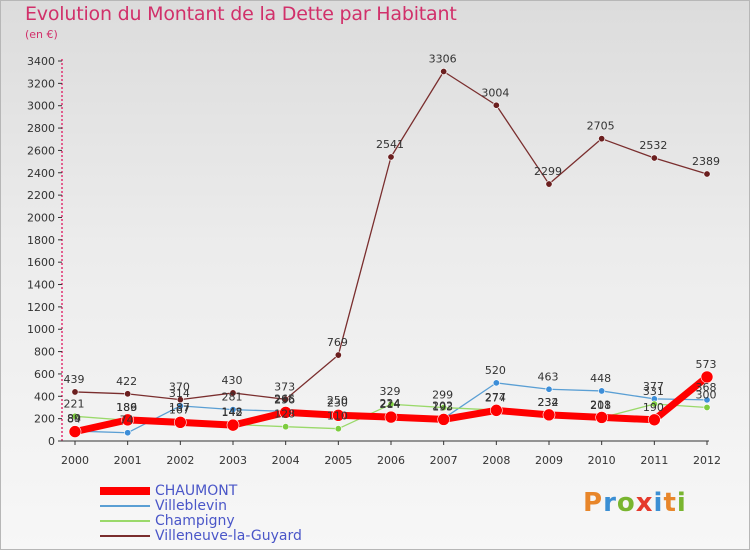 The image size is (750, 550). I want to click on proxiti-logo: Proxiti, so click(635, 503).